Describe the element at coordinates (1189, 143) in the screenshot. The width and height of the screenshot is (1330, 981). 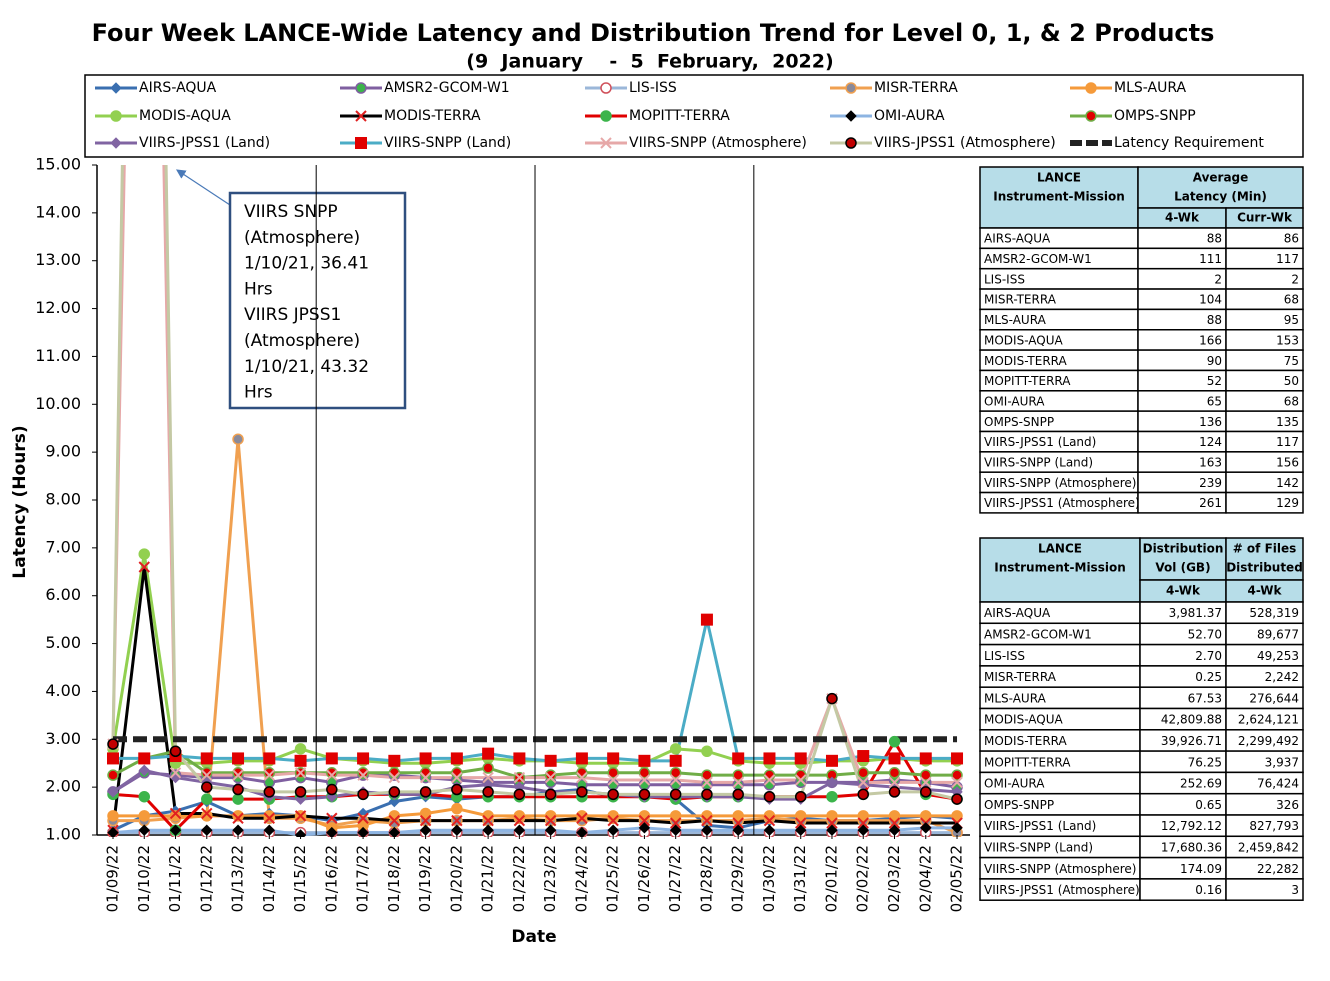
I see `legend-label: Latency Requirement` at that location.